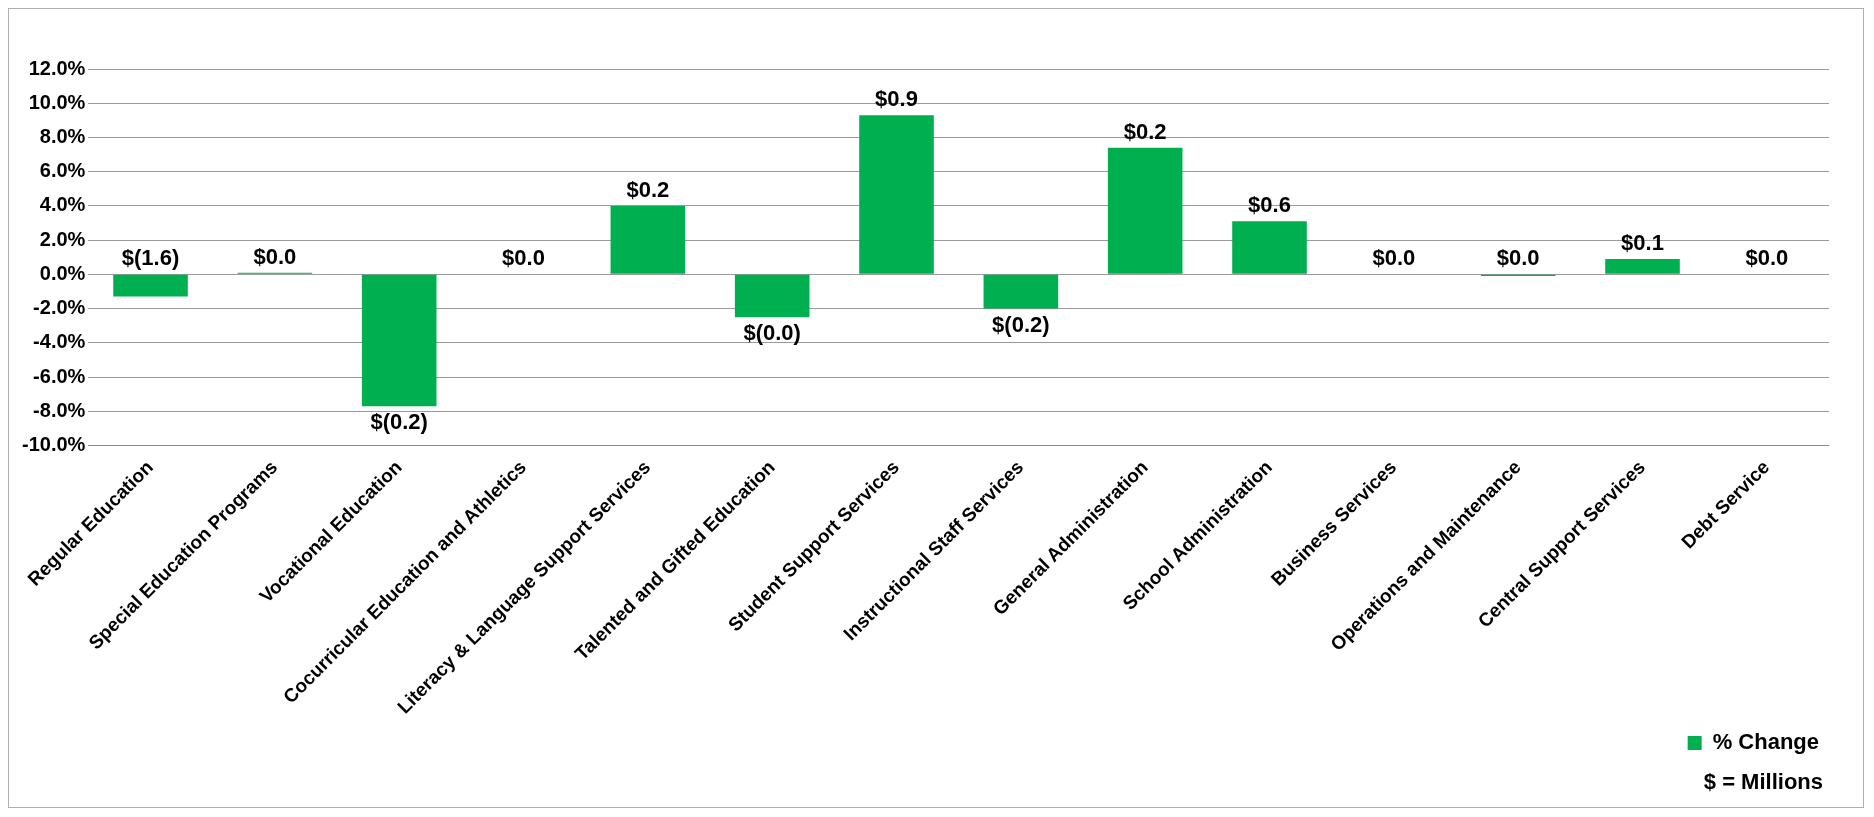 The height and width of the screenshot is (817, 1874). Describe the element at coordinates (1269, 205) in the screenshot. I see `annotation: $0.6` at that location.